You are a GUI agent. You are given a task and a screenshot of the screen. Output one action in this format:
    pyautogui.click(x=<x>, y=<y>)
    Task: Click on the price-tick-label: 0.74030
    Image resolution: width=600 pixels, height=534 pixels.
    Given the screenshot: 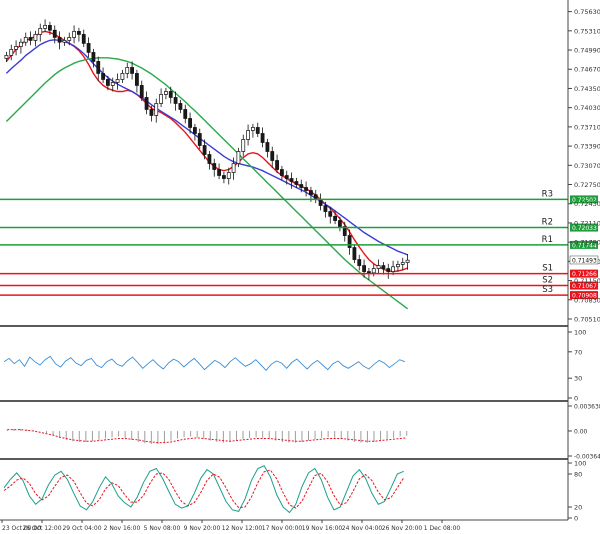 What is the action you would take?
    pyautogui.click(x=587, y=108)
    